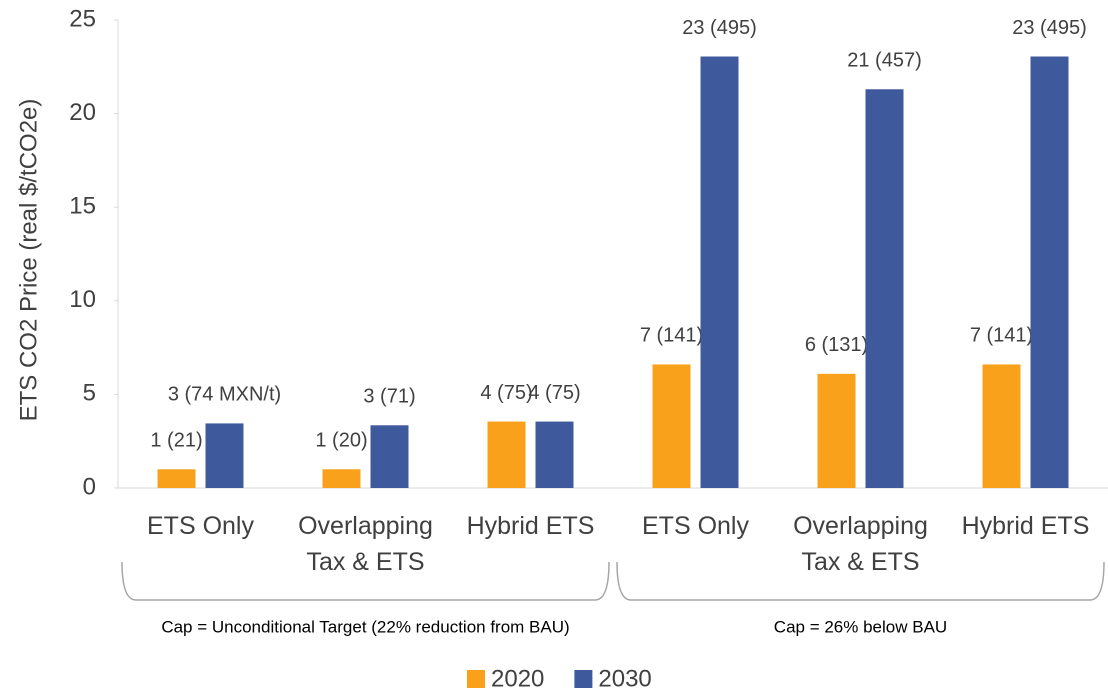  Describe the element at coordinates (860, 626) in the screenshot. I see `group-label: Cap = 26% below BAU` at that location.